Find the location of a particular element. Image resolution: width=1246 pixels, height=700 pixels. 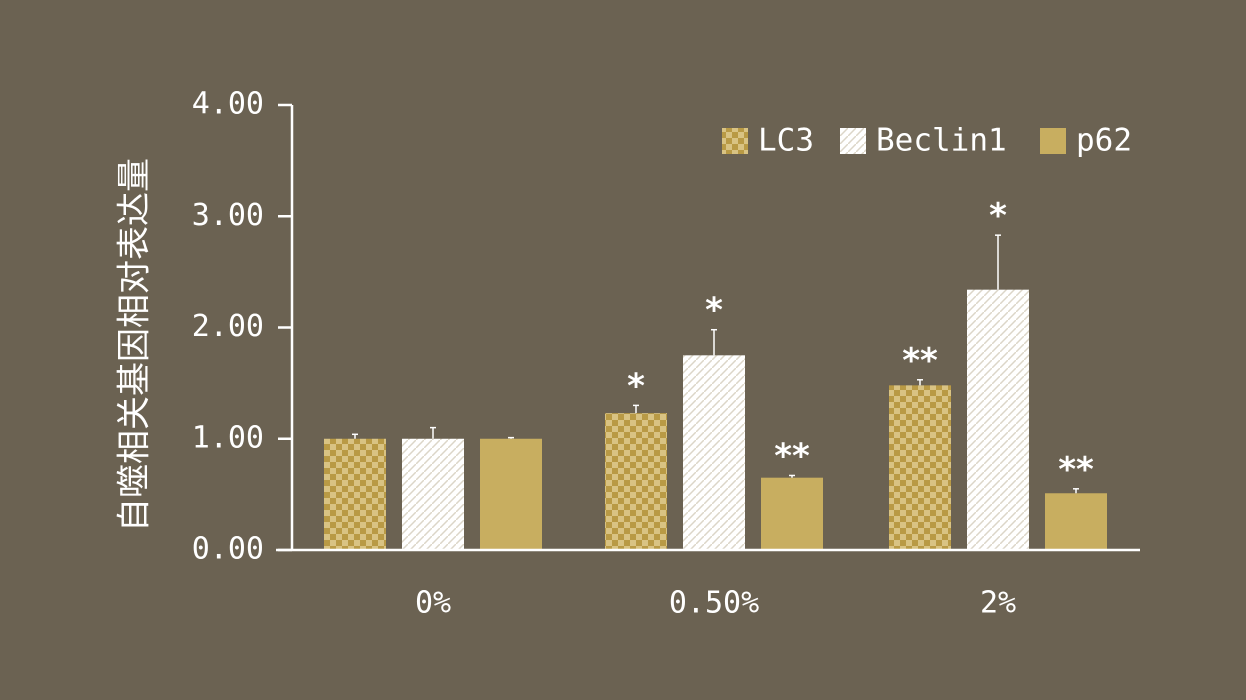

y-tick-label: 2.00 is located at coordinates (228, 326).